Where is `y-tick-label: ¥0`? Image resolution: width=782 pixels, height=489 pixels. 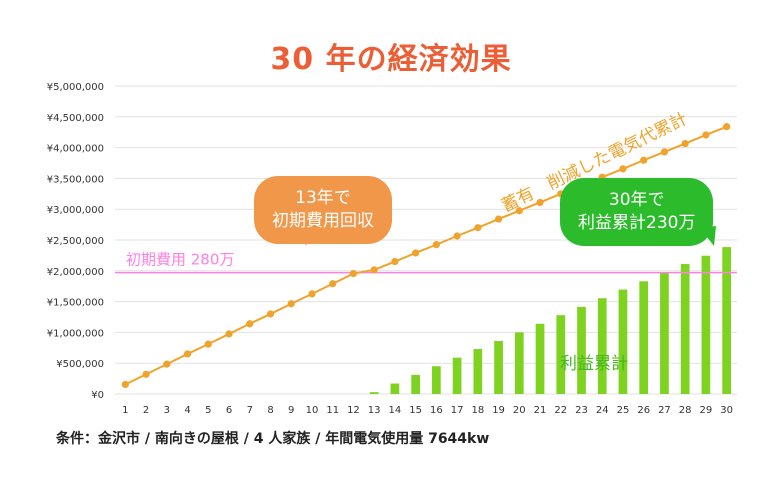 y-tick-label: ¥0 is located at coordinates (97, 395).